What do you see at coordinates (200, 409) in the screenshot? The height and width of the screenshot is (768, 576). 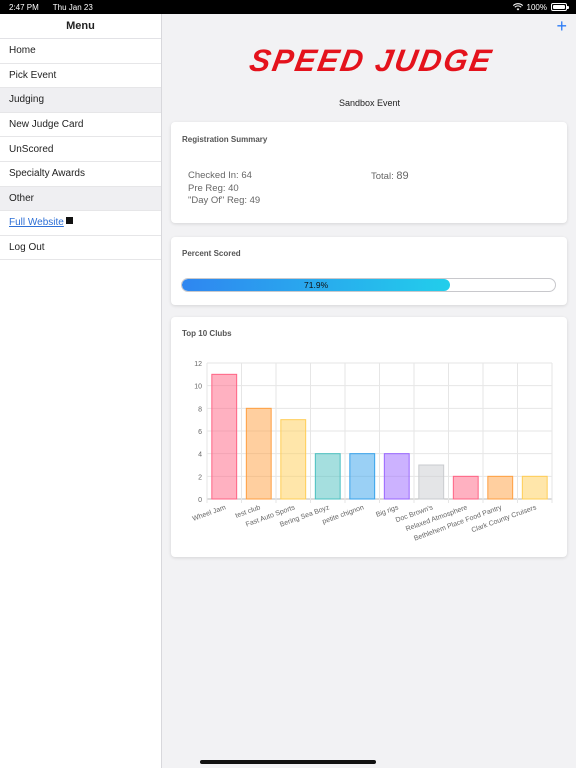 I see `y-tick-label: 8` at bounding box center [200, 409].